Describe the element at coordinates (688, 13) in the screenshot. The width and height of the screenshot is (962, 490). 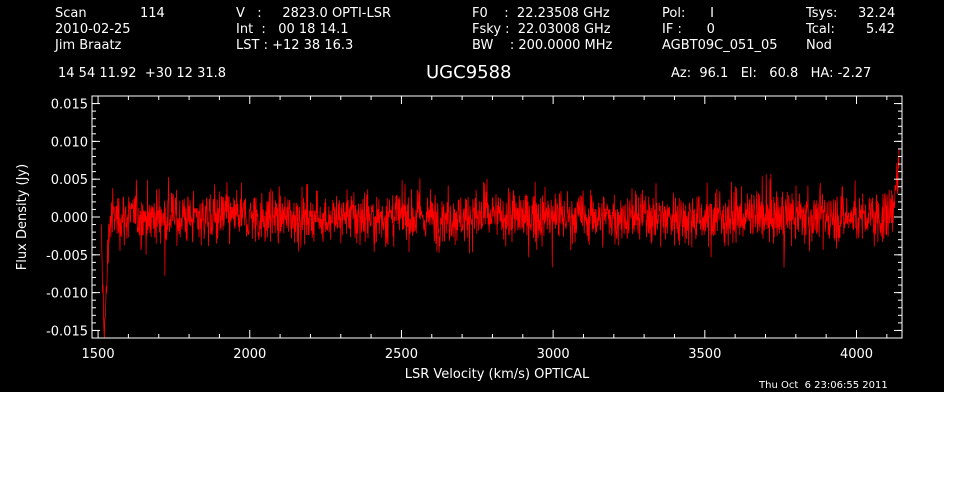
I see `polarization: Pol: I` at that location.